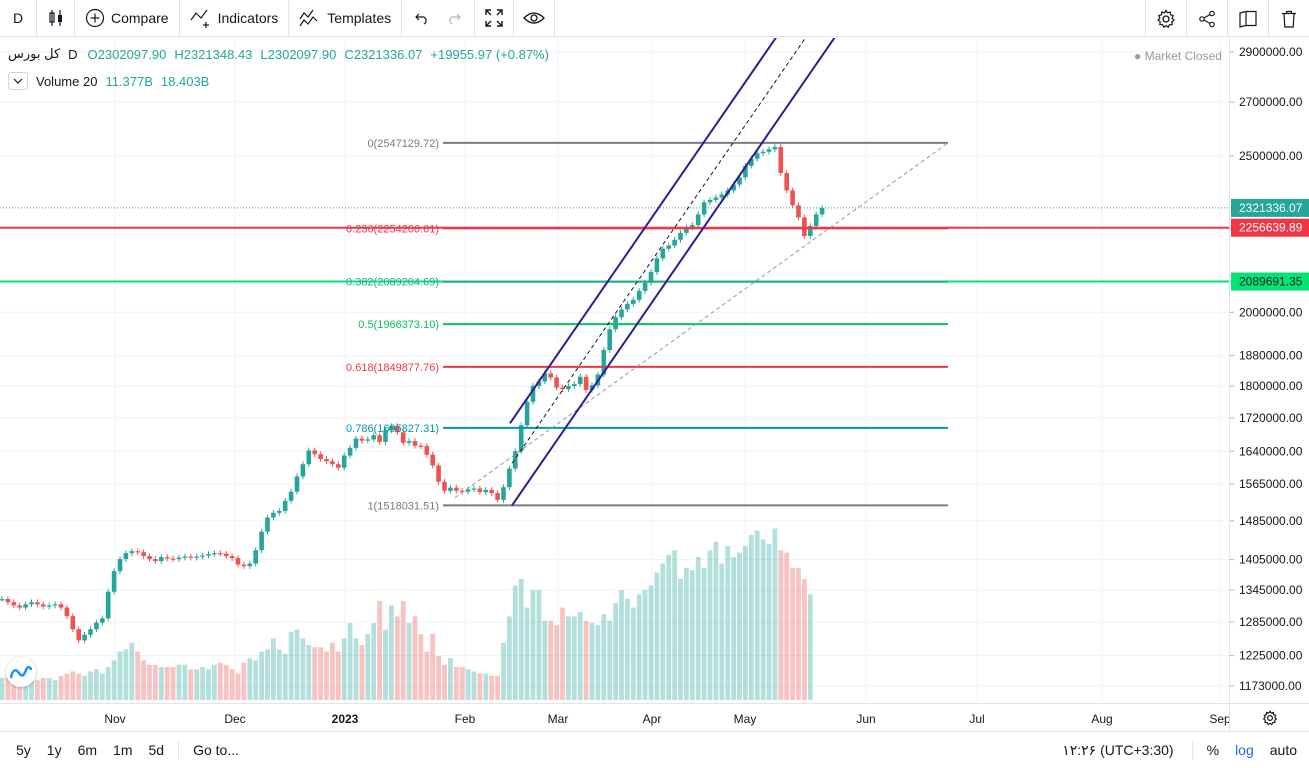 The height and width of the screenshot is (768, 1309). Describe the element at coordinates (1269, 717) in the screenshot. I see `axis-settings-button` at that location.